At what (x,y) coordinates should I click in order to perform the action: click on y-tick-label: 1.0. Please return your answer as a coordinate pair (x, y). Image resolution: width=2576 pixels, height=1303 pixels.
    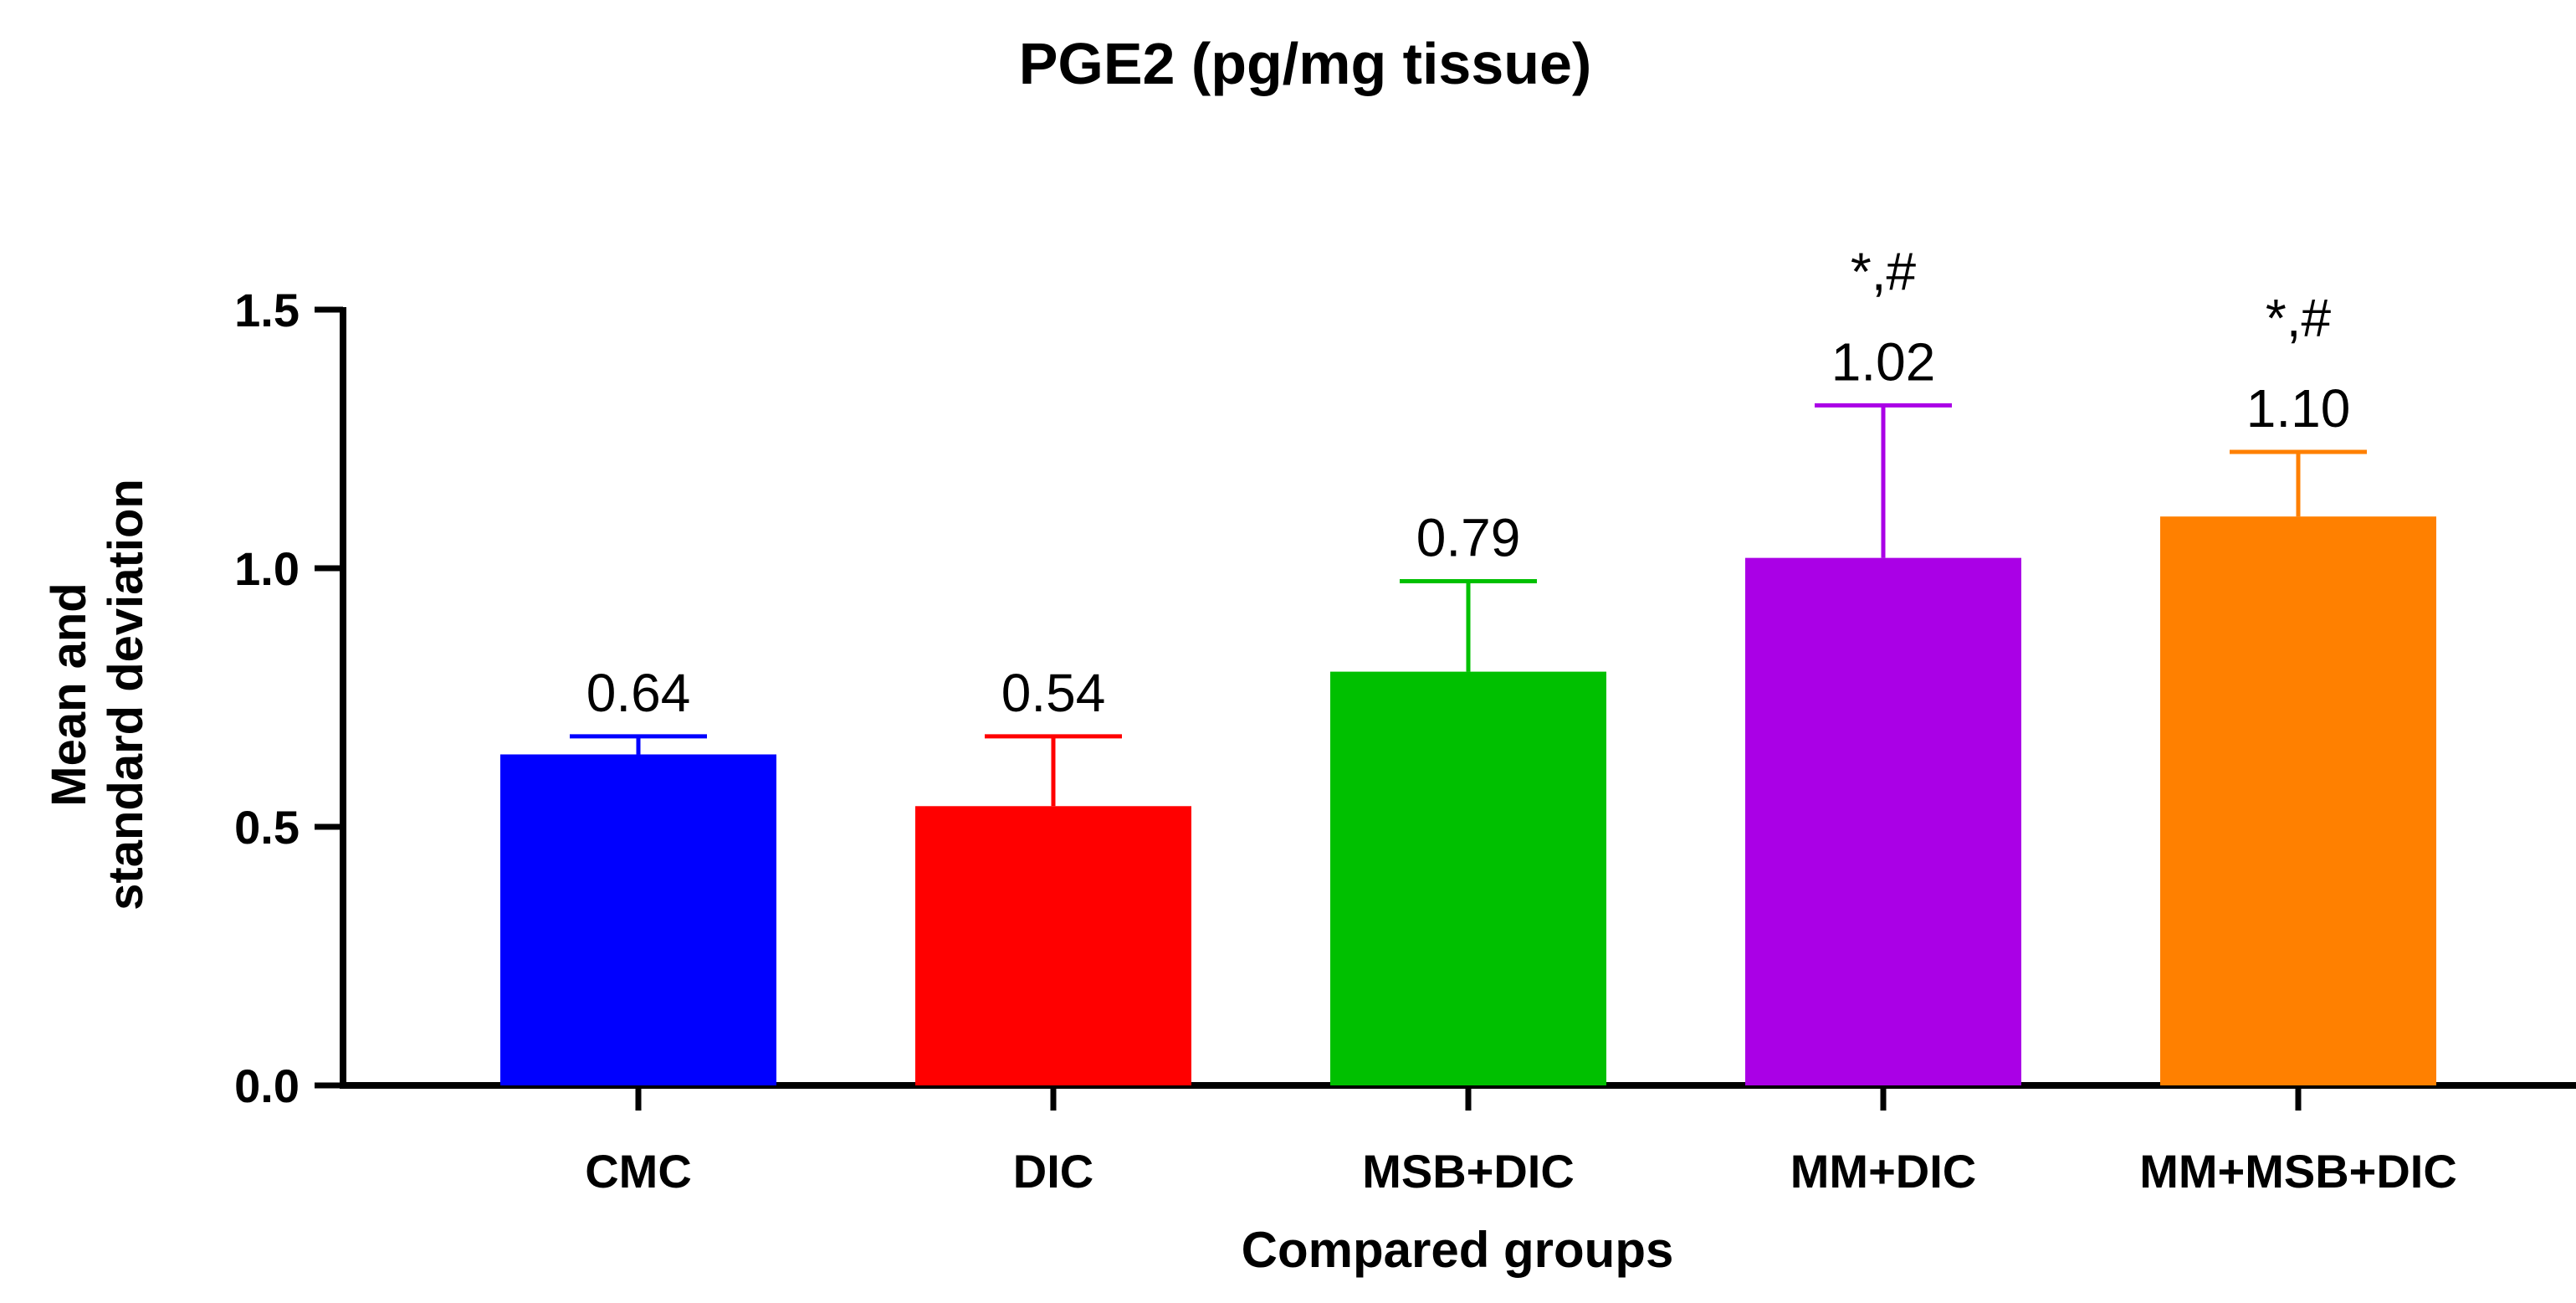
    Looking at the image, I should click on (267, 568).